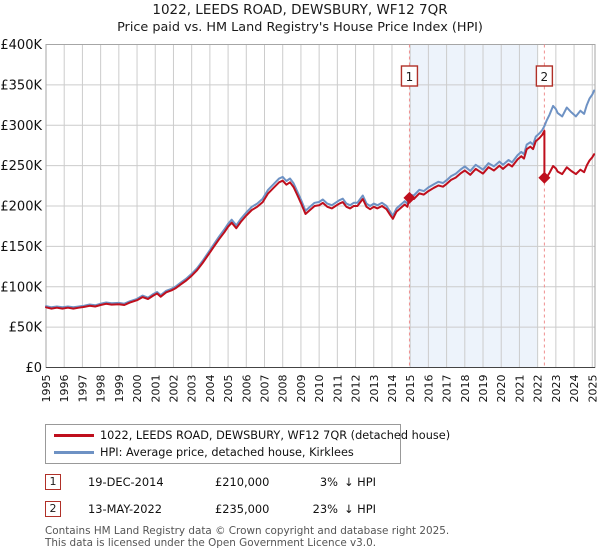  I want to click on x-tick-label: 2017, so click(447, 389).